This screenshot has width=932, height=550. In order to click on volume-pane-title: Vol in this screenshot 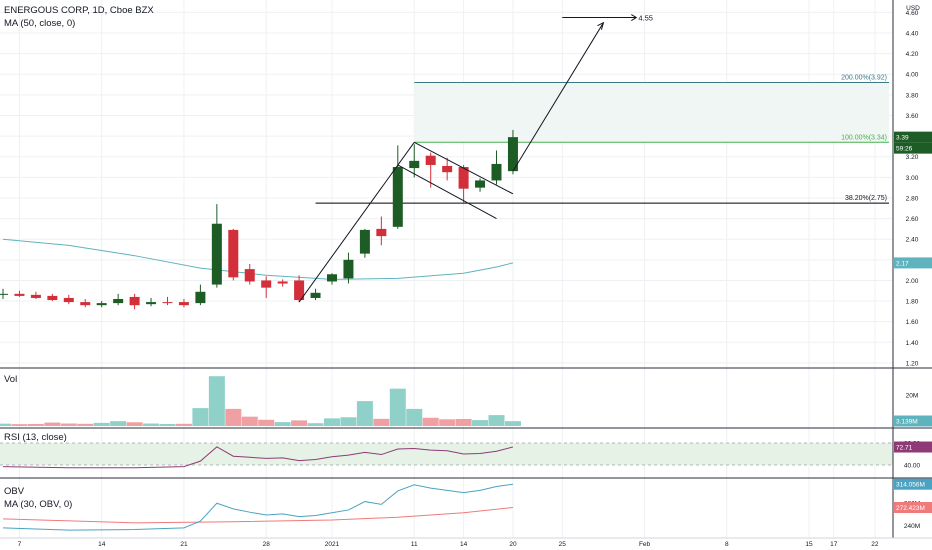, I will do `click(11, 379)`.